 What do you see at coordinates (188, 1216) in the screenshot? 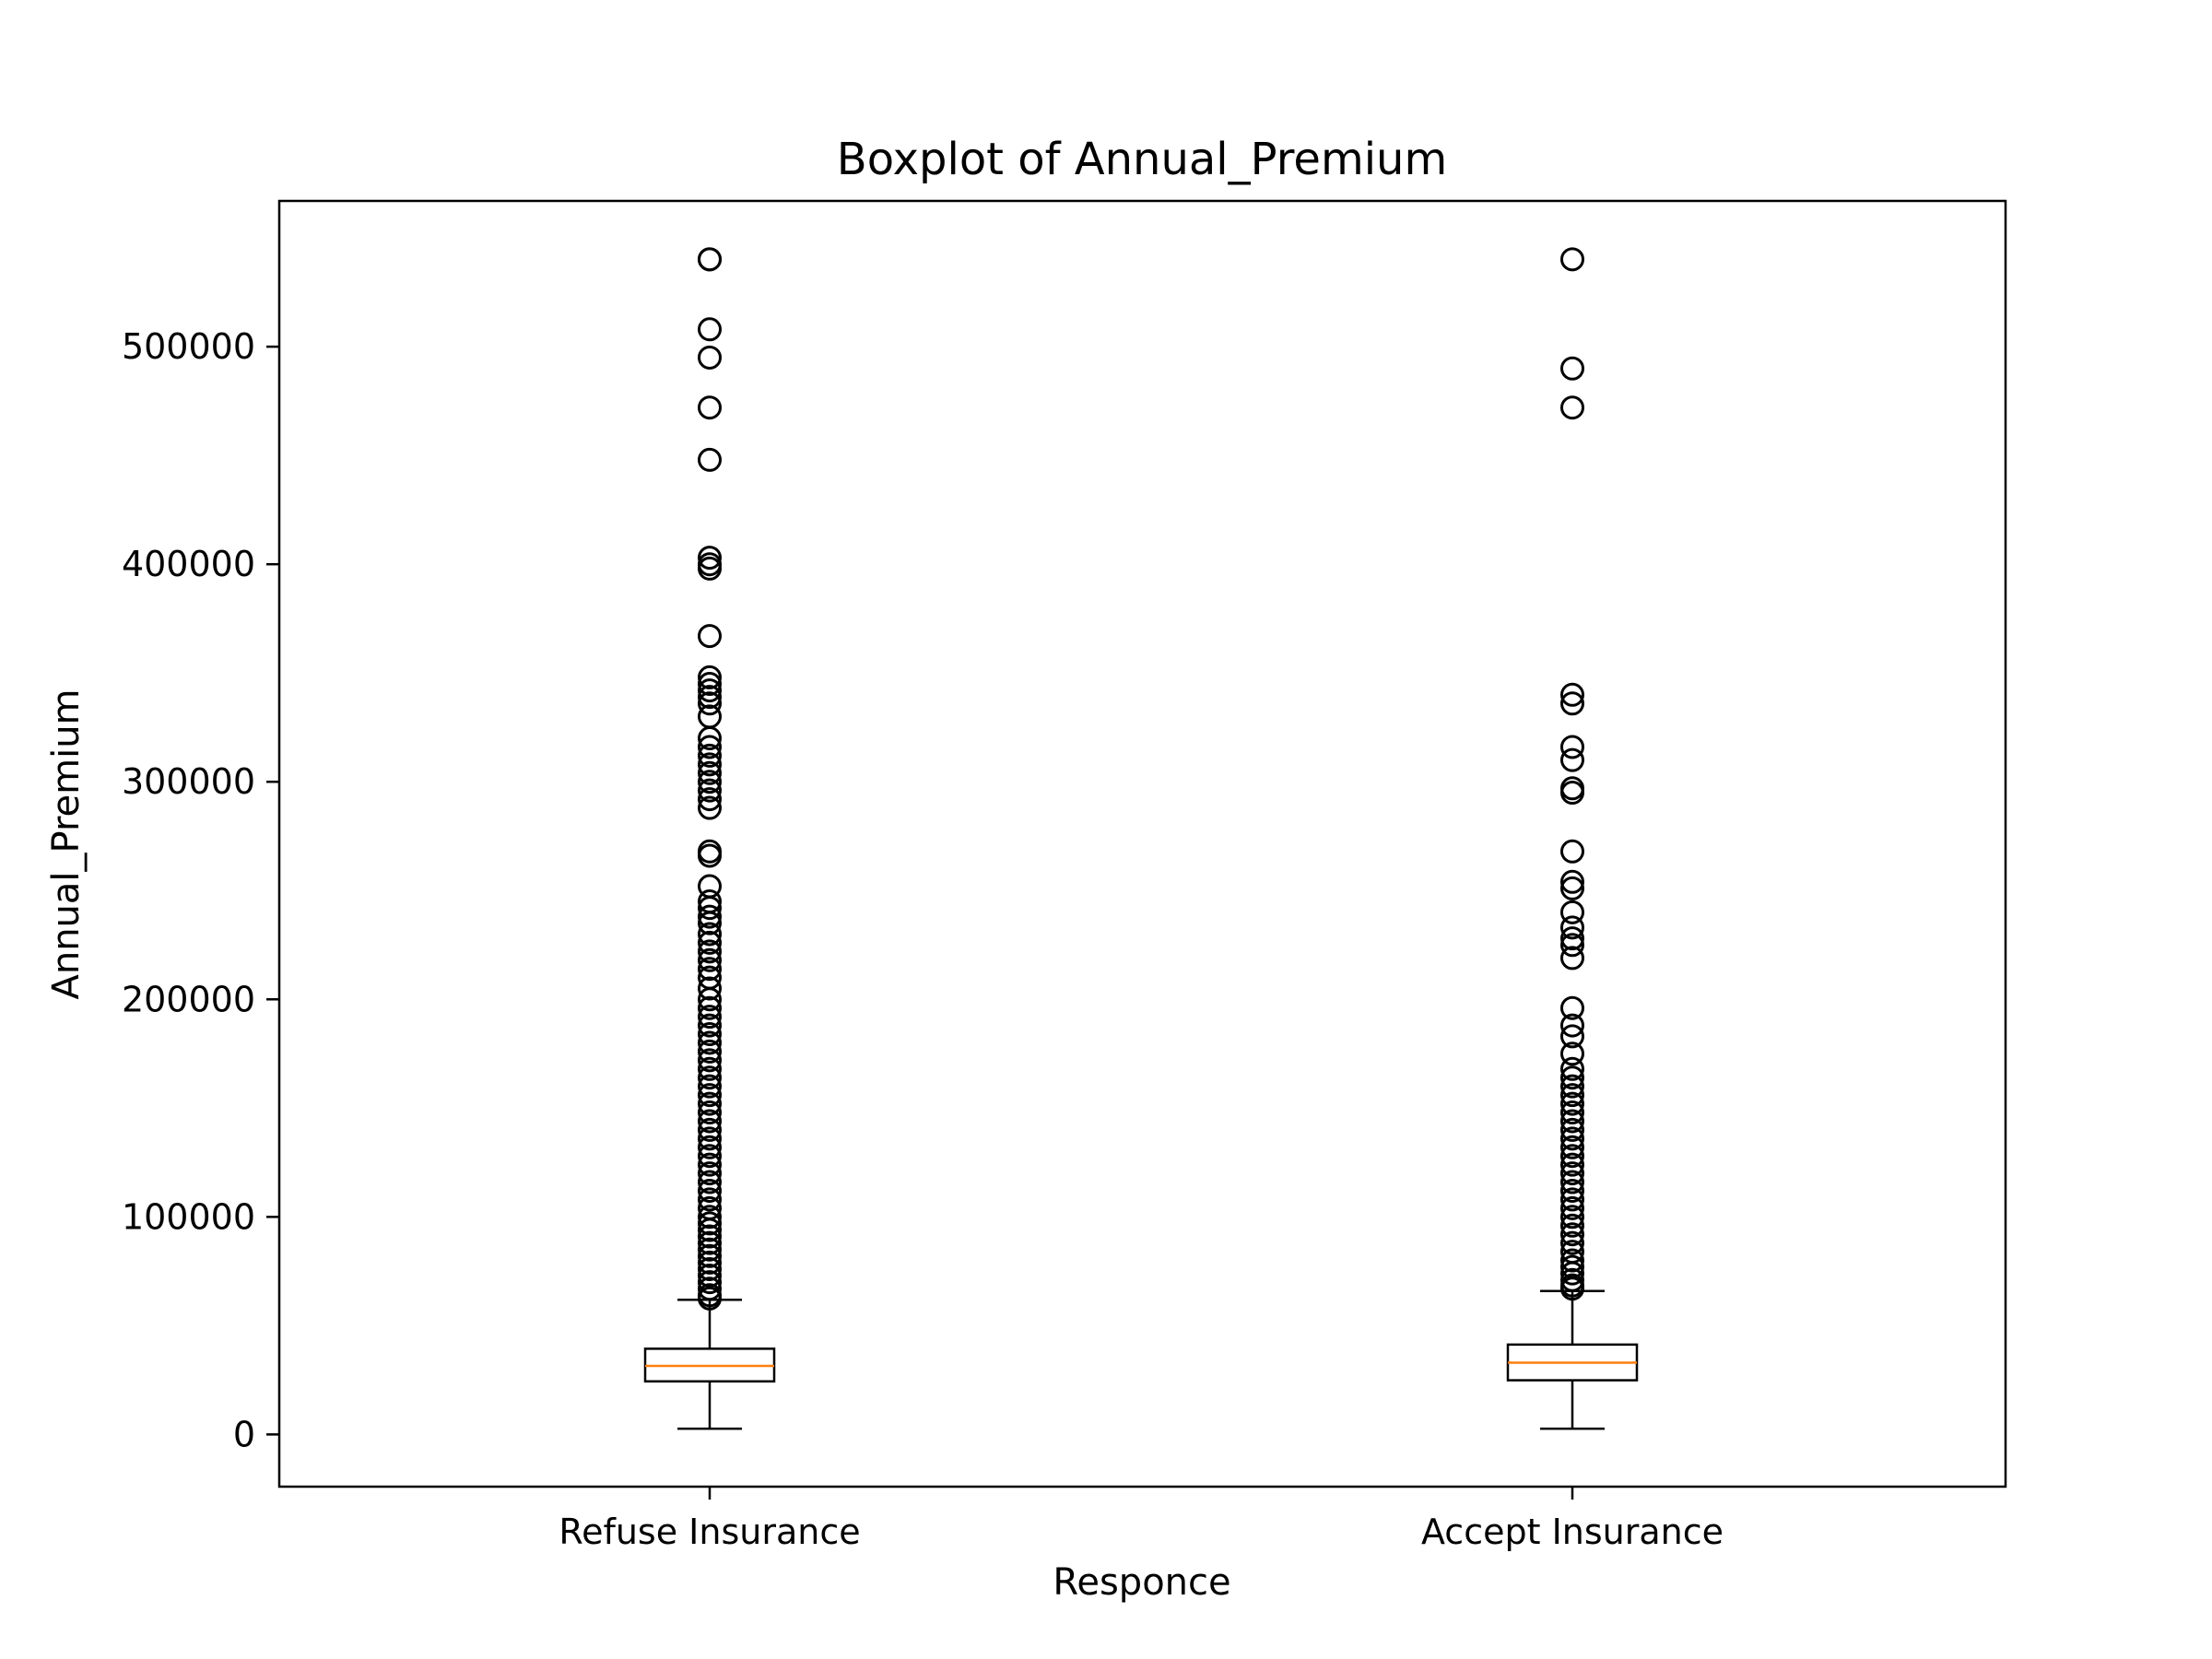
I see `y-tick-label: 100000` at bounding box center [188, 1216].